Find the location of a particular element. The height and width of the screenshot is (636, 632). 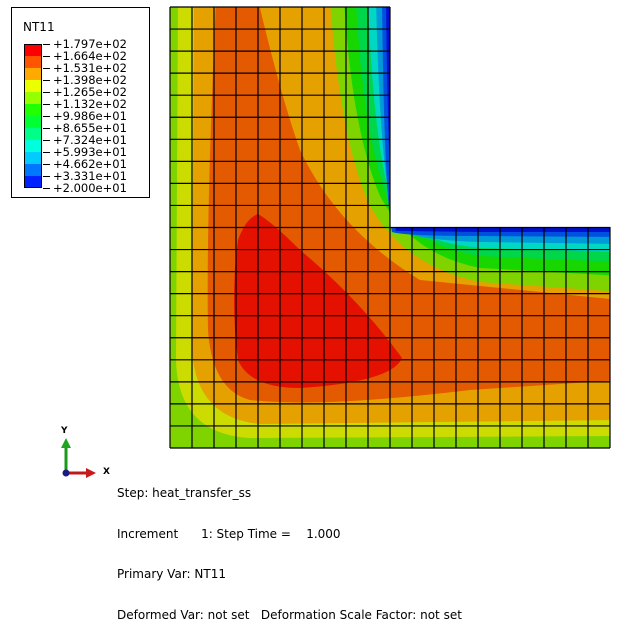

legend-tick-label: +8.655e+01 is located at coordinates (90, 128).